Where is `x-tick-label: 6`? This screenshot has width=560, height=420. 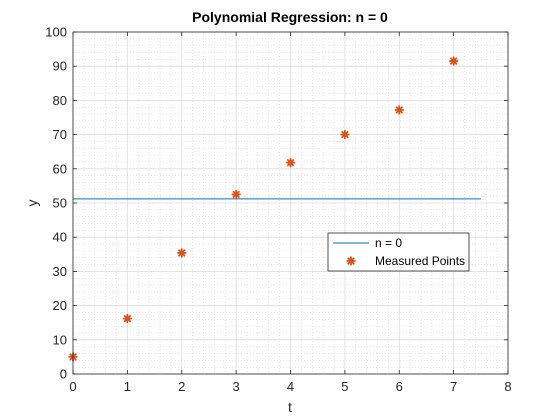 x-tick-label: 6 is located at coordinates (399, 386).